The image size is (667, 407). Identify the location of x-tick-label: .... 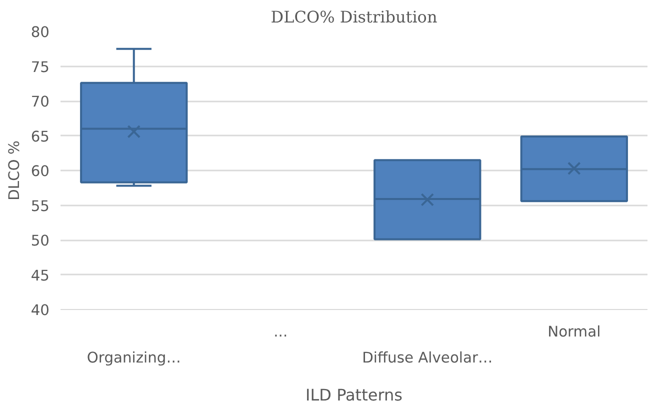
(281, 332).